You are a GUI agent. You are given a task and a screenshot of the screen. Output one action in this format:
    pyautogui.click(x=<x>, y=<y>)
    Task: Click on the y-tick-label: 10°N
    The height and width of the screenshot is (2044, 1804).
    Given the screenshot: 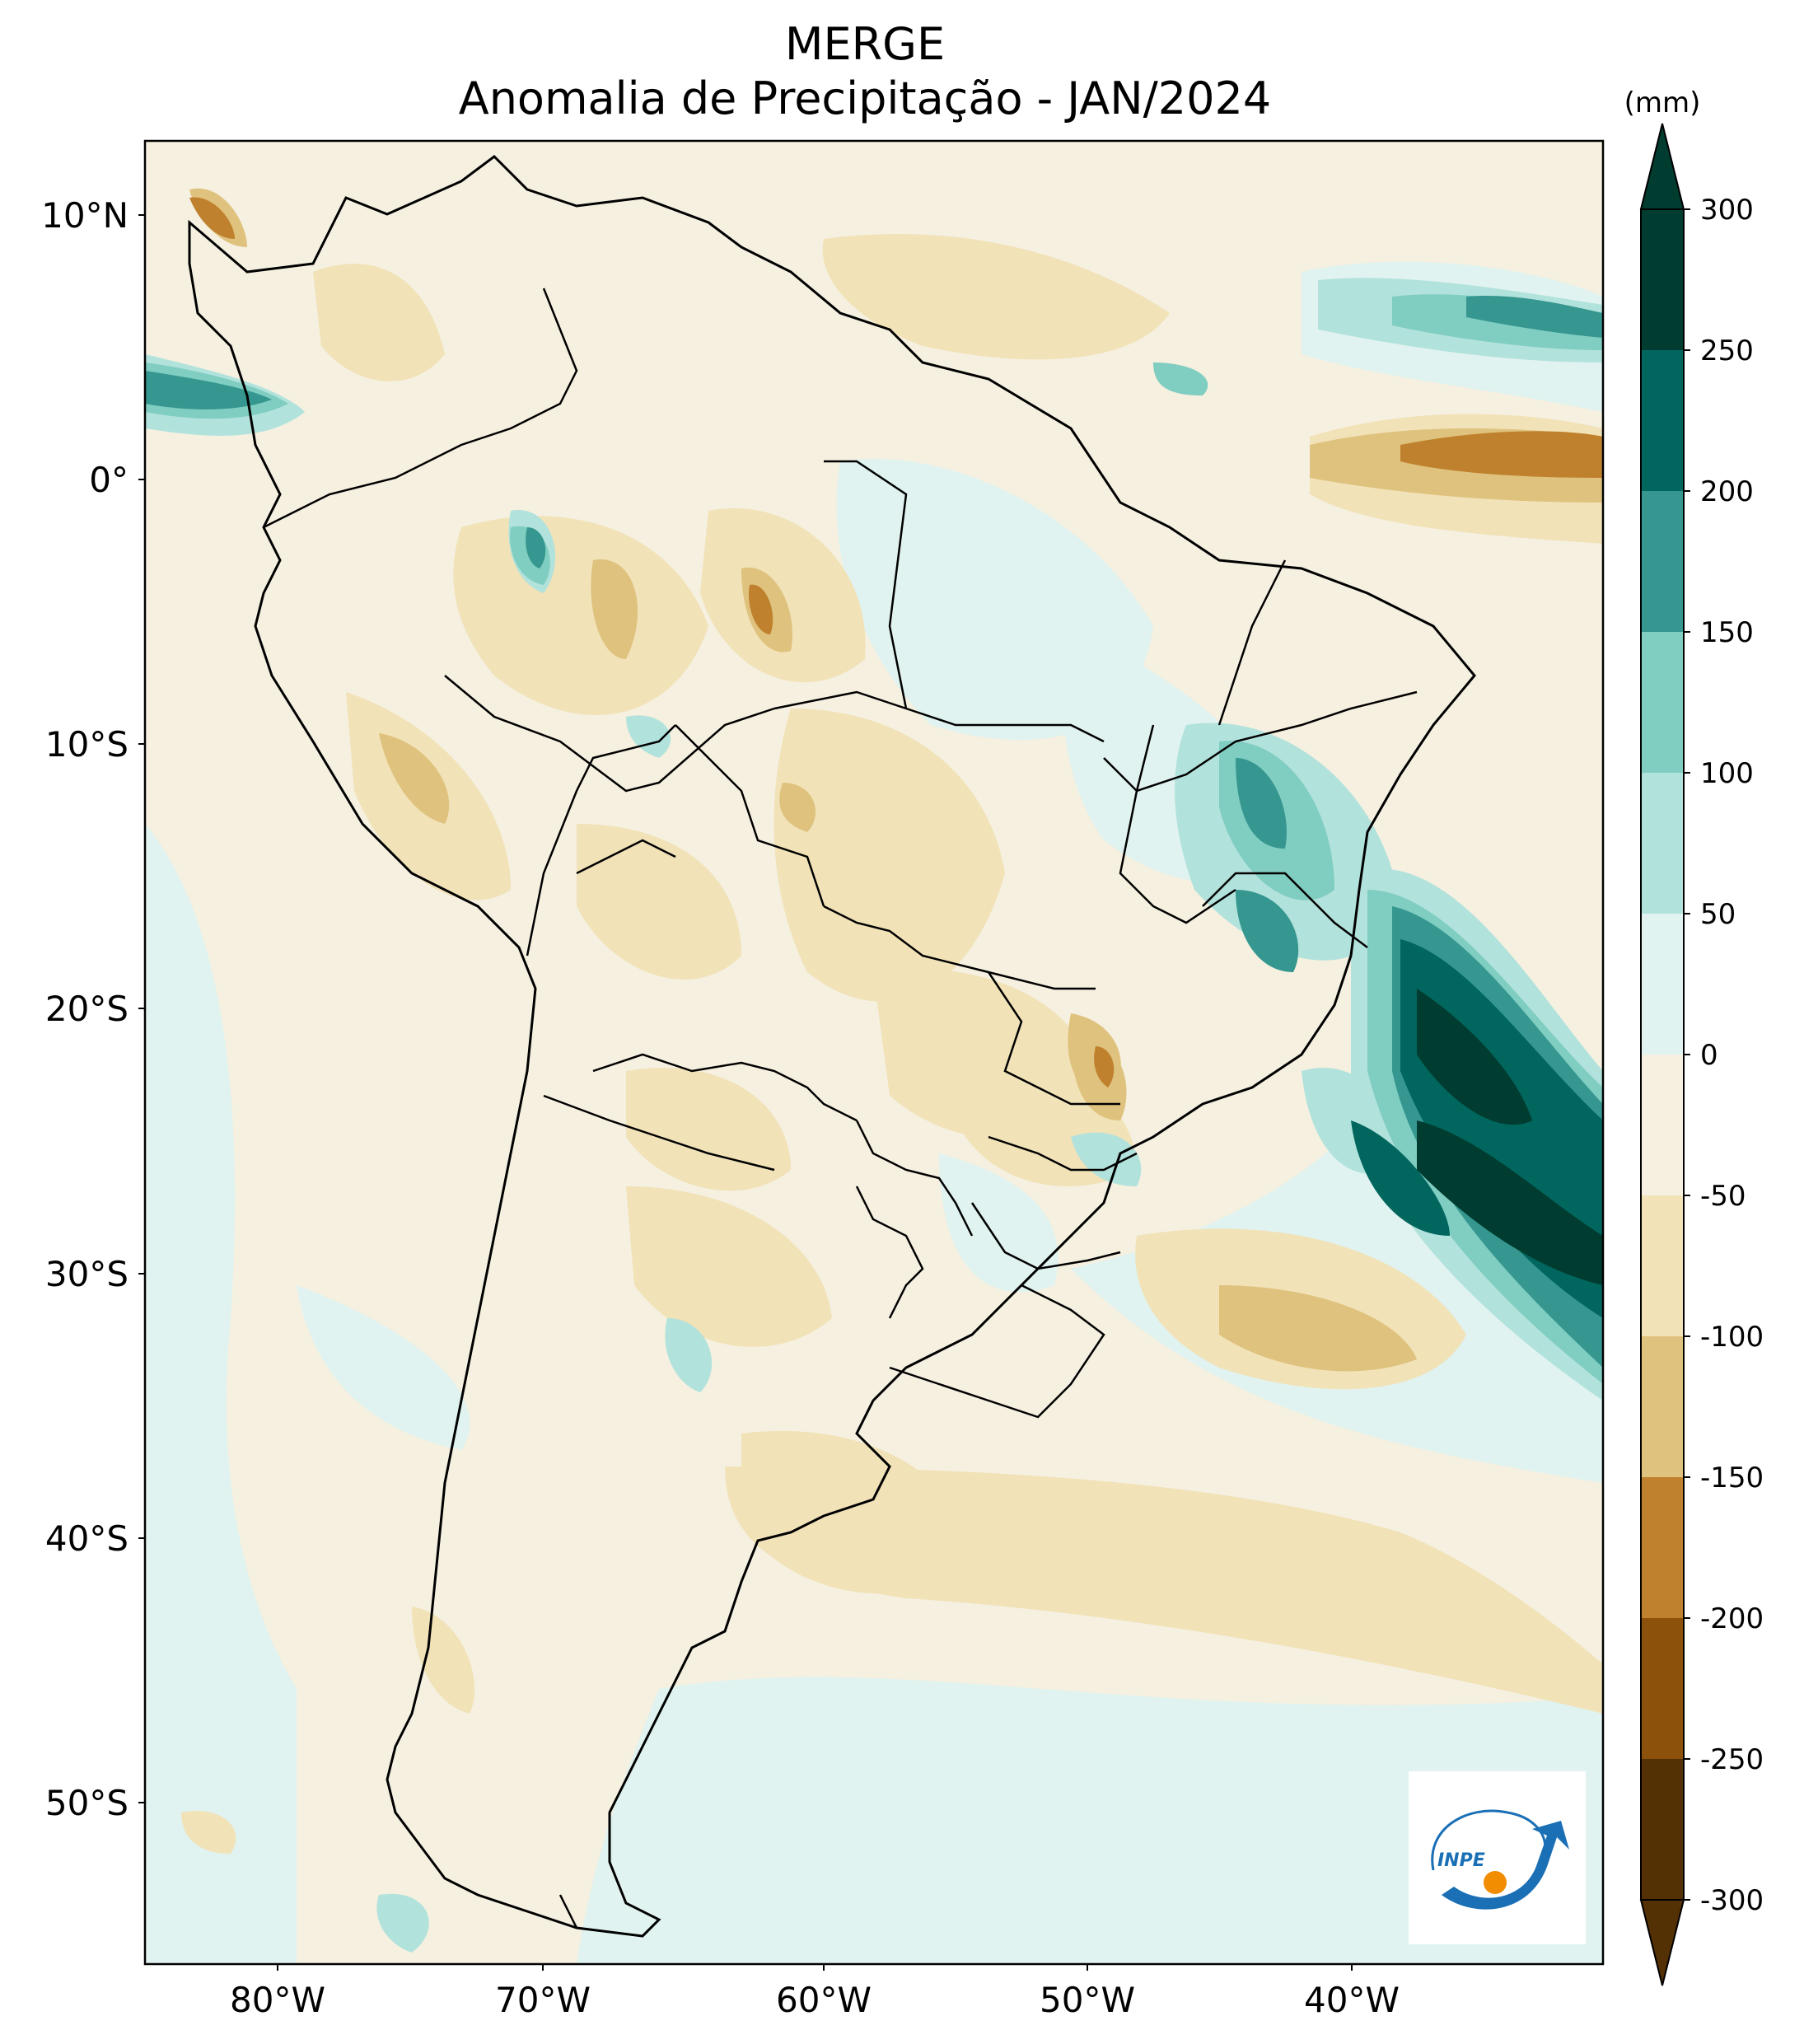 What is the action you would take?
    pyautogui.click(x=85, y=215)
    